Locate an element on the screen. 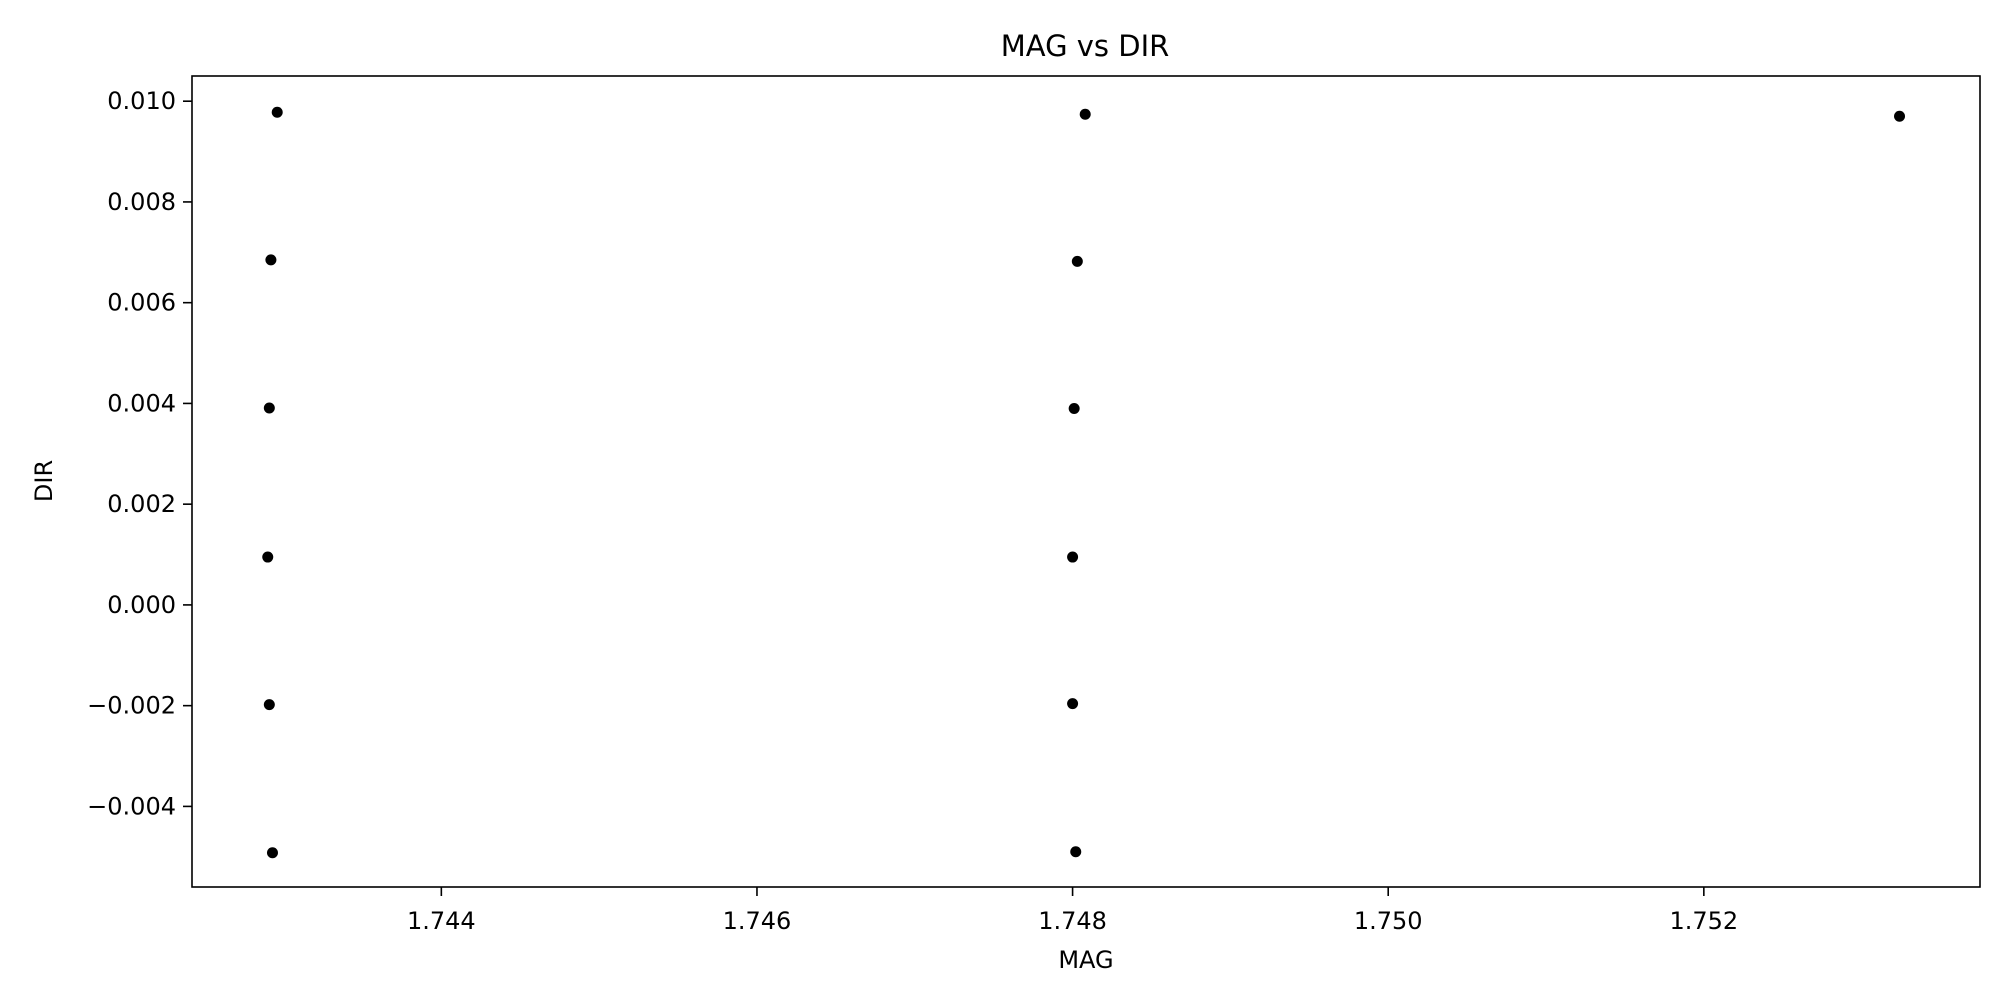  y-tick-label: 0.002 is located at coordinates (141, 504).